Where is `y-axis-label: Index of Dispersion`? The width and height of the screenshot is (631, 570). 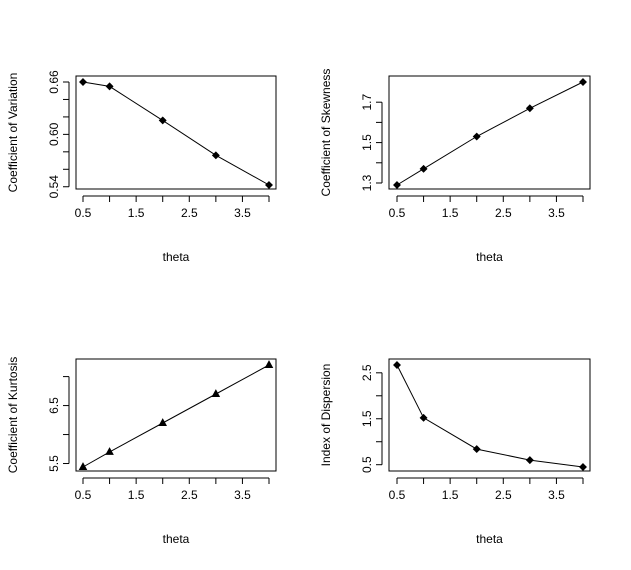
y-axis-label: Index of Dispersion is located at coordinates (326, 415).